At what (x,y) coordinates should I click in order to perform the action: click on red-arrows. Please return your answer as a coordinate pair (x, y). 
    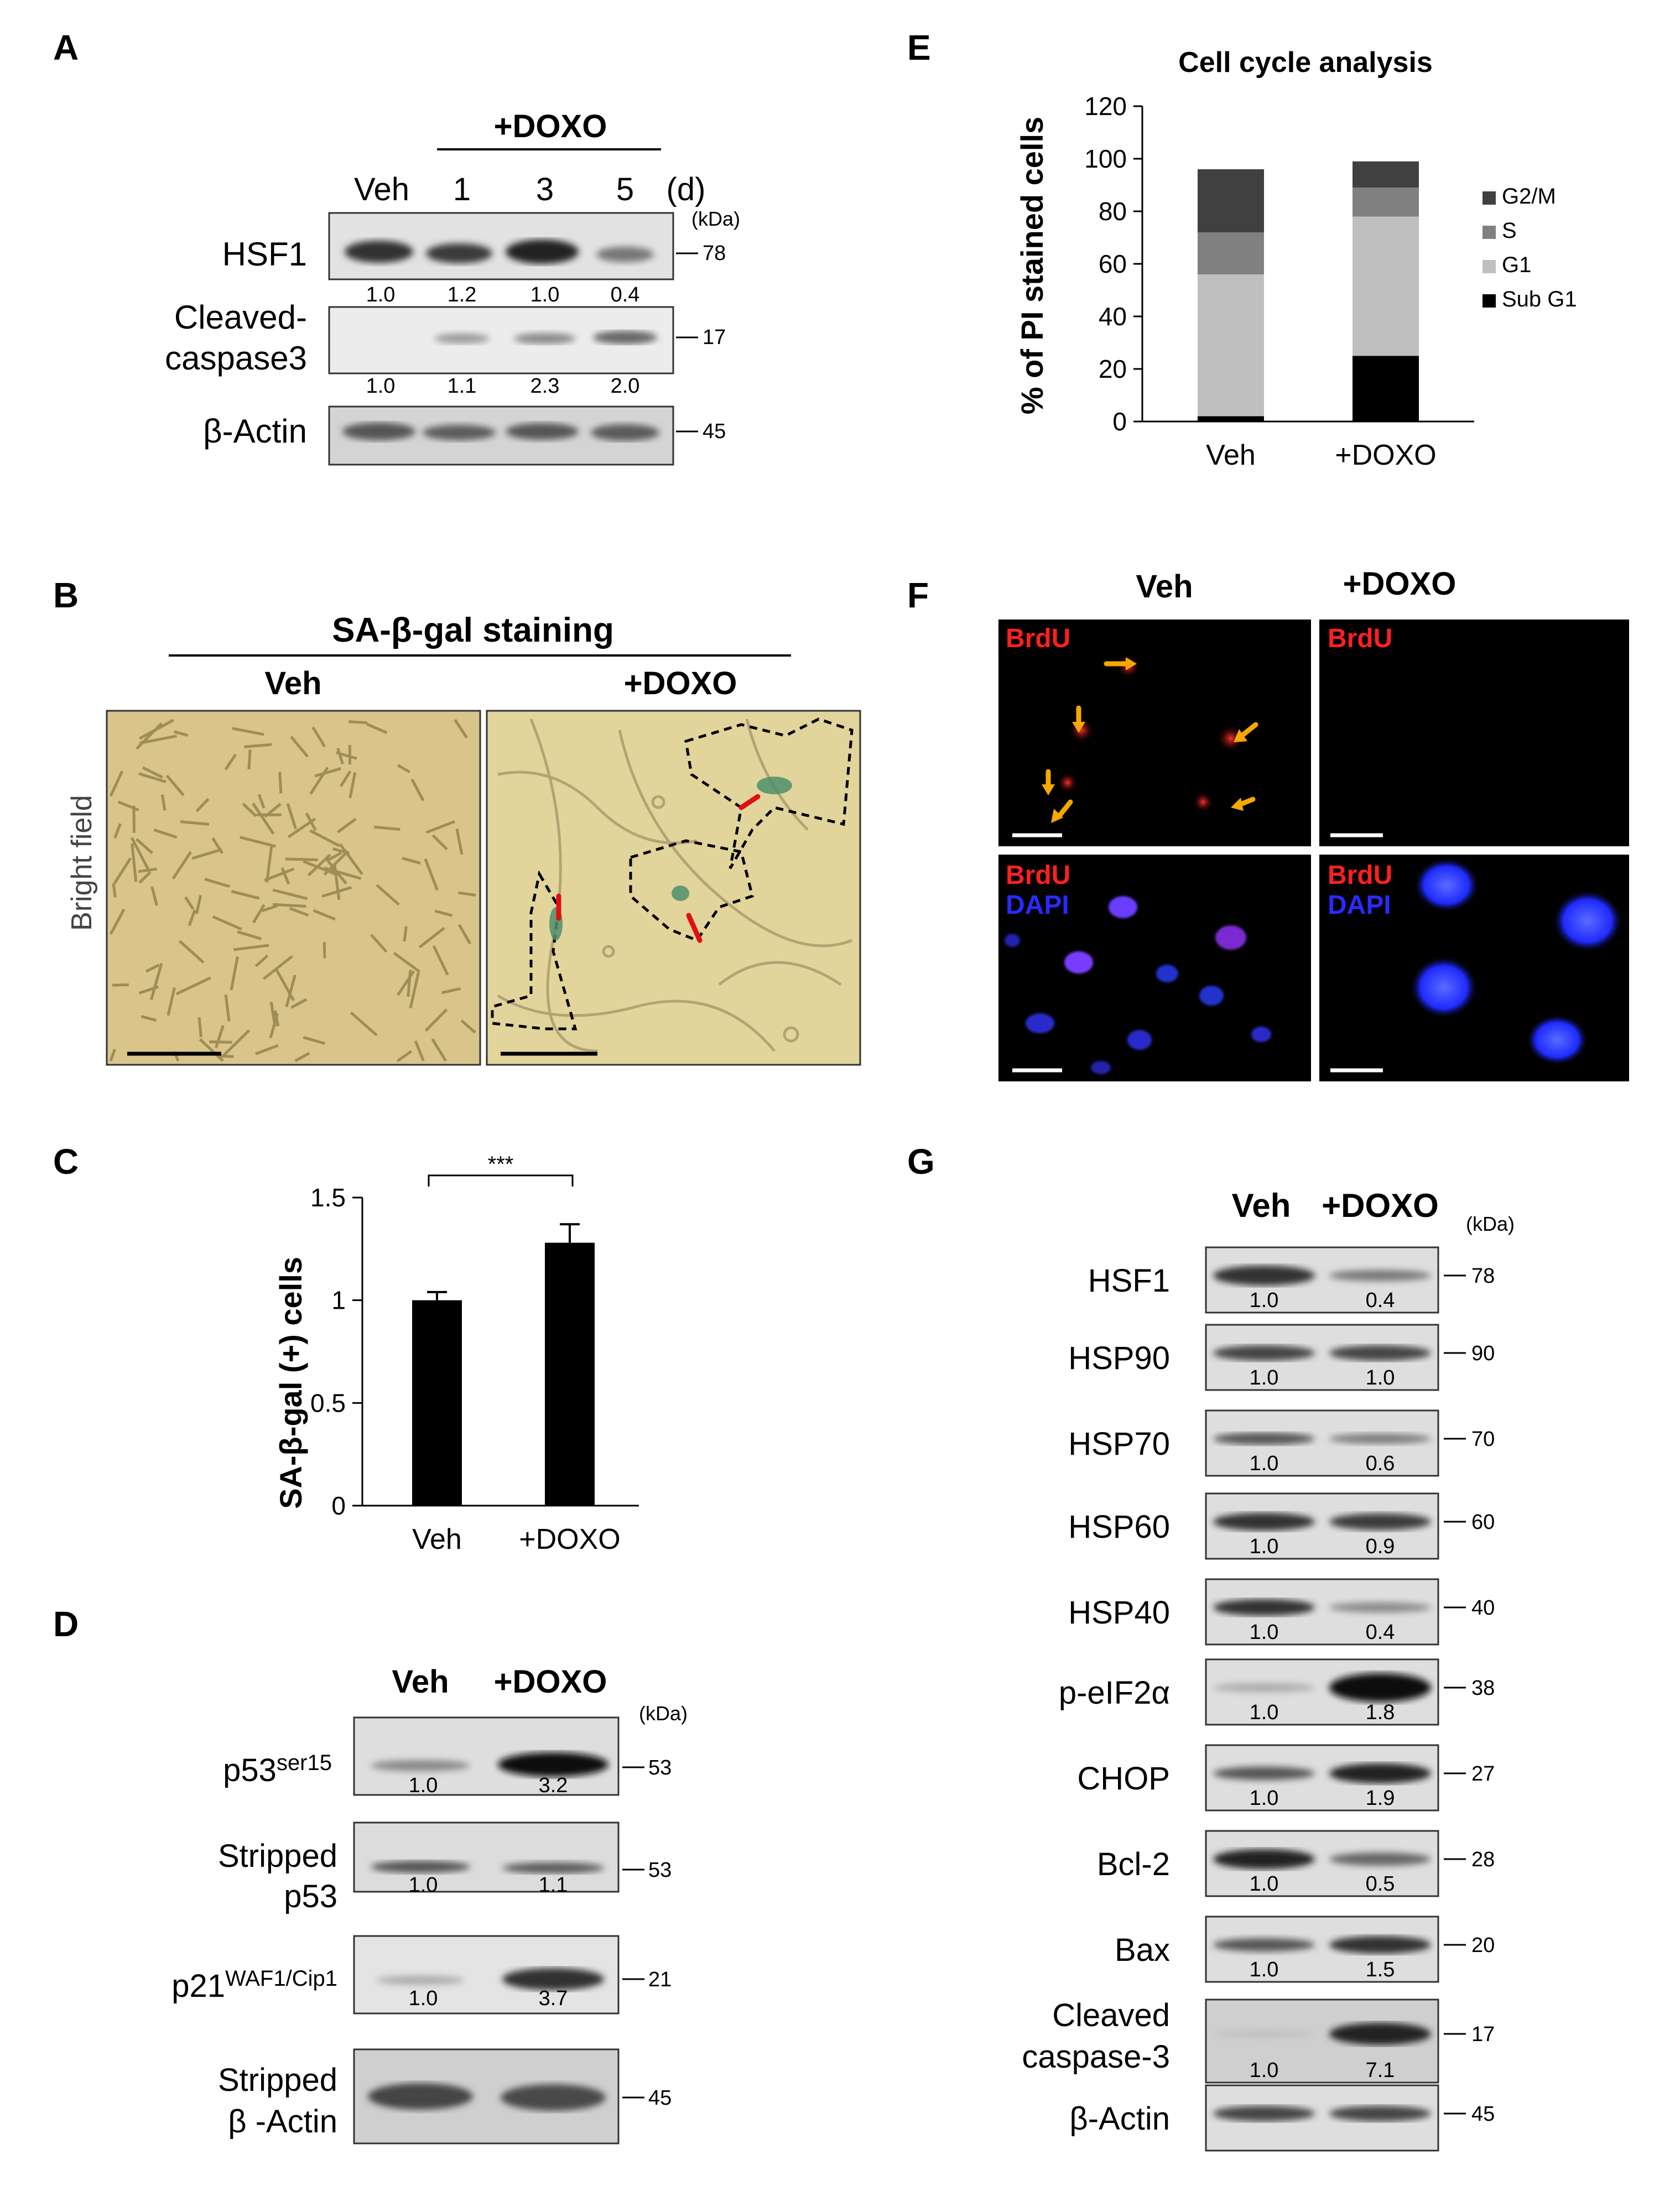
    Looking at the image, I should click on (658, 868).